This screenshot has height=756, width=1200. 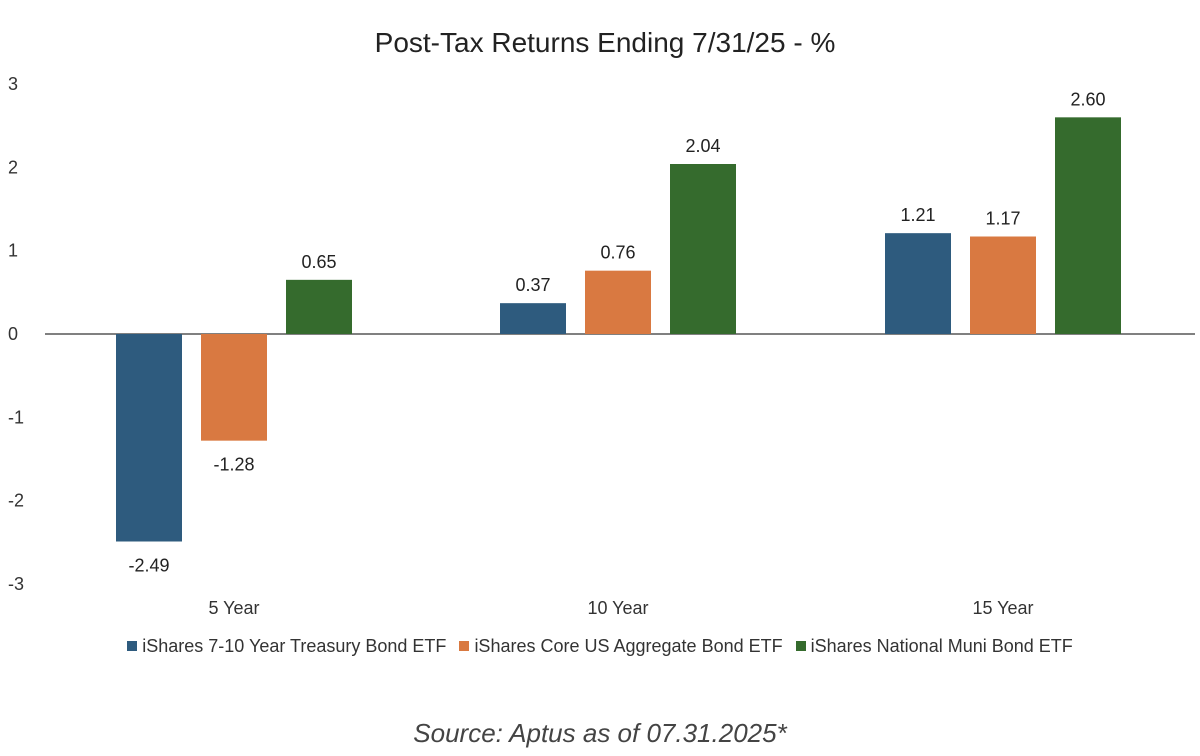 What do you see at coordinates (13, 167) in the screenshot?
I see `y-tick-label: 2` at bounding box center [13, 167].